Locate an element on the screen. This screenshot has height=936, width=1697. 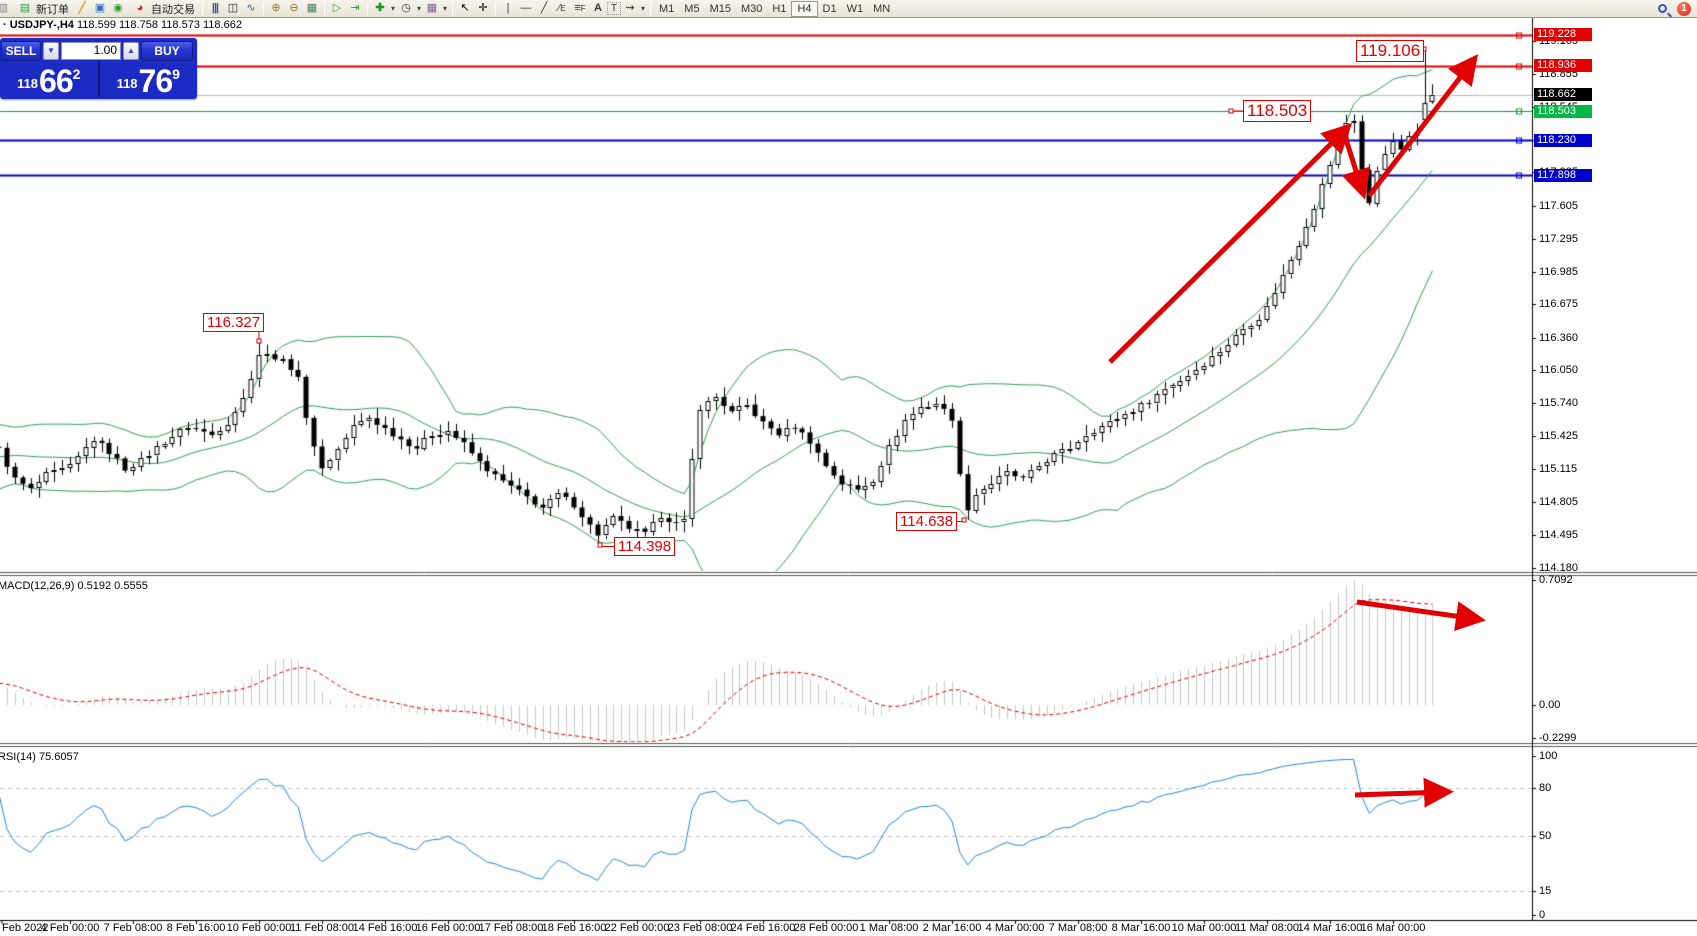
horizontal-line-tool-icon: — is located at coordinates (526, 8).